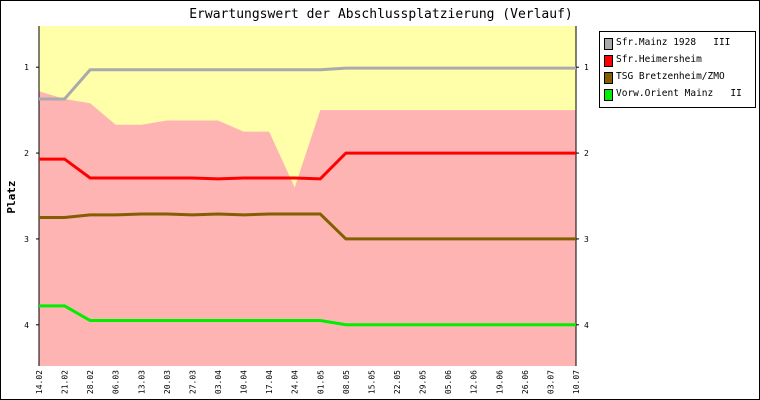 This screenshot has height=400, width=760. I want to click on y-tick-label-left: 2, so click(26, 153).